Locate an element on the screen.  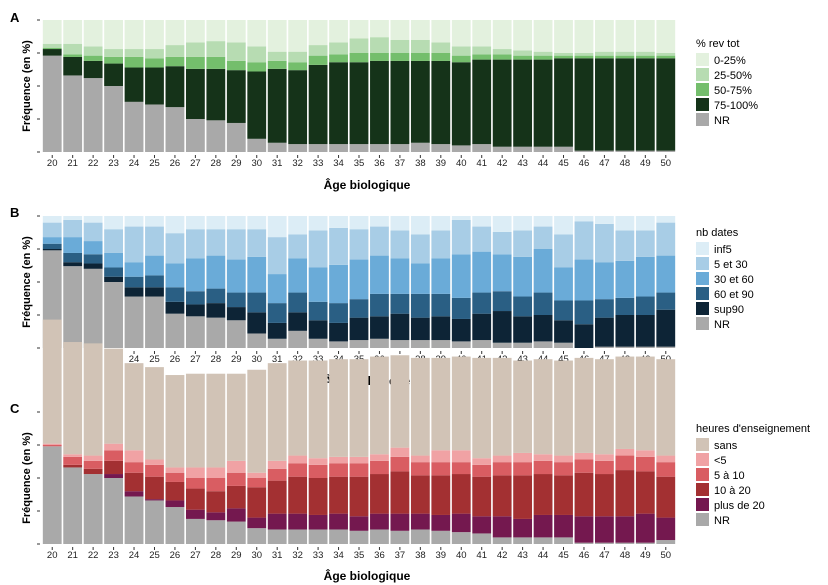
x-tick-label: 47 is located at coordinates (604, 163).